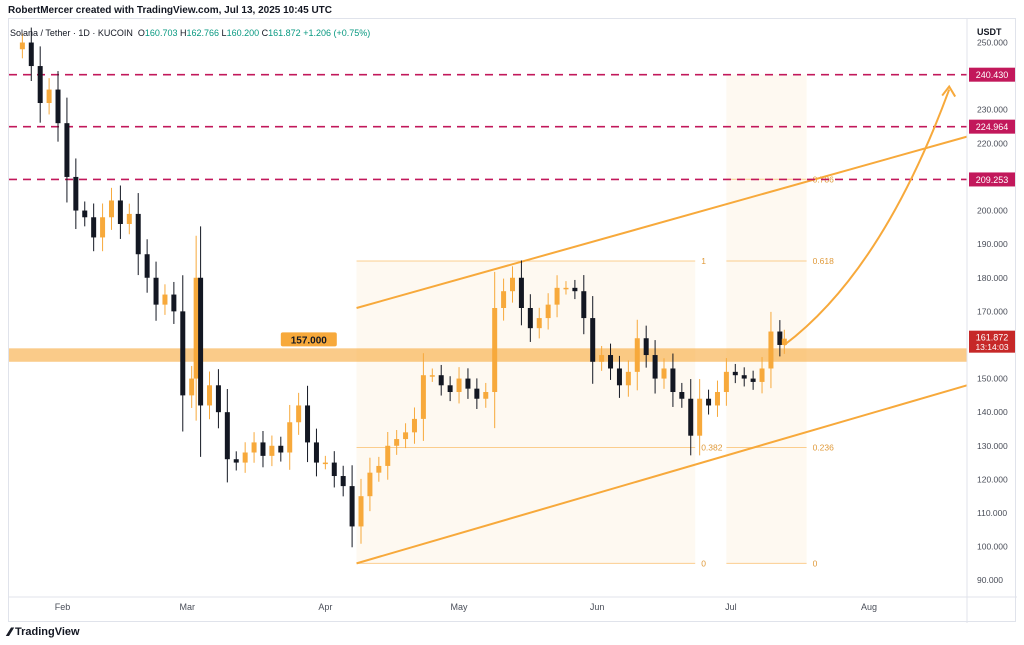 This screenshot has width=1024, height=645. What do you see at coordinates (990, 580) in the screenshot?
I see `y-tick-label: 90.000` at bounding box center [990, 580].